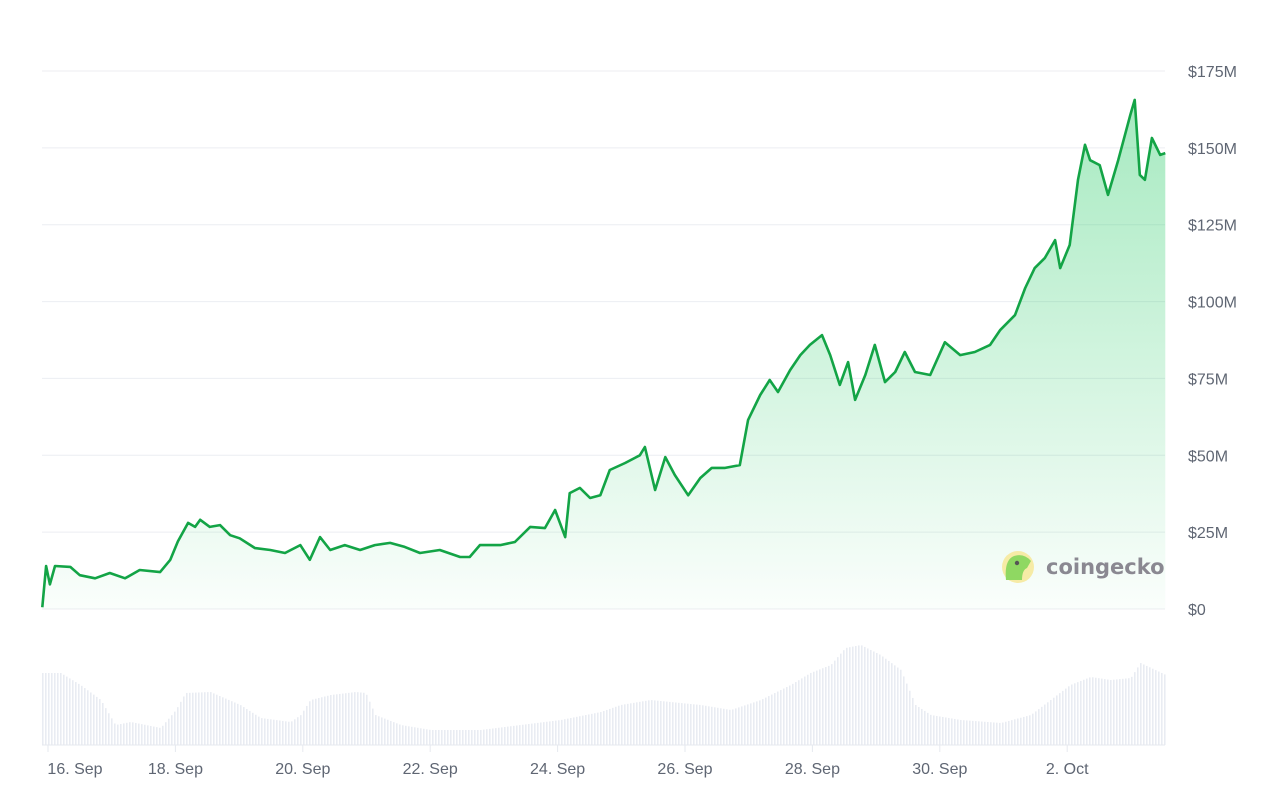 The width and height of the screenshot is (1288, 807). Describe the element at coordinates (1212, 149) in the screenshot. I see `y-tick-label: $150M` at that location.